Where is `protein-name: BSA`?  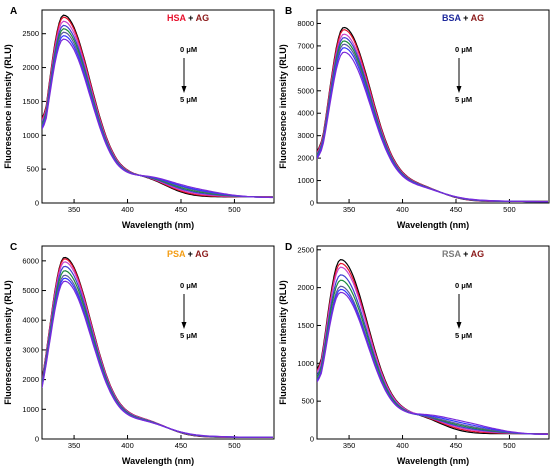
protein-name: BSA is located at coordinates (452, 18).